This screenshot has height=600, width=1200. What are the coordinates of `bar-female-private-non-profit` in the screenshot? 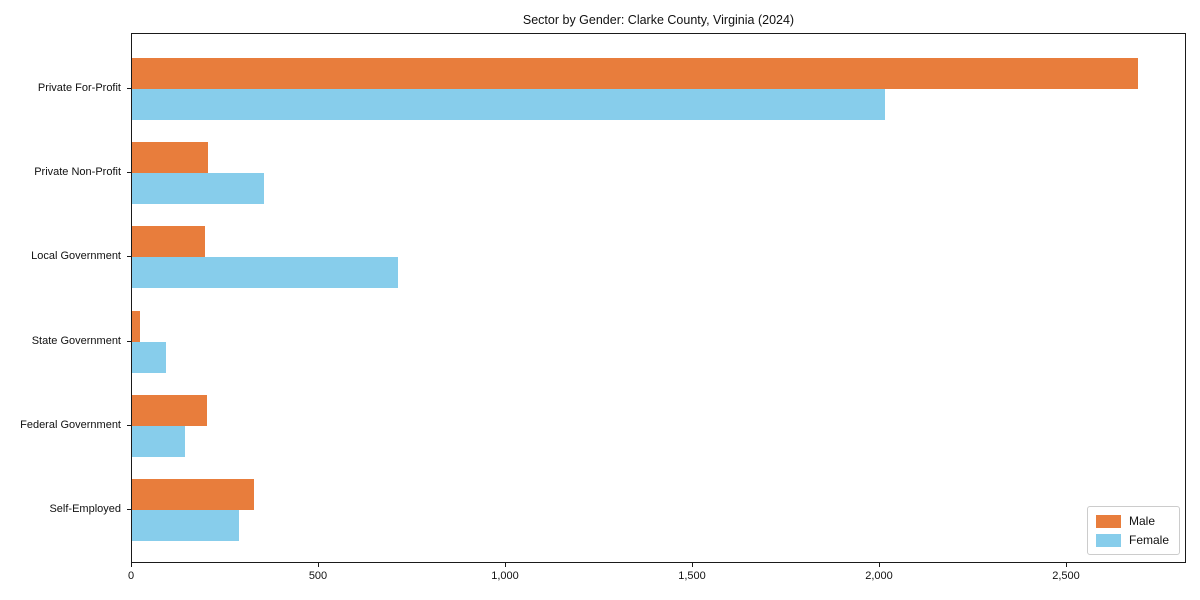 It's located at (198, 188).